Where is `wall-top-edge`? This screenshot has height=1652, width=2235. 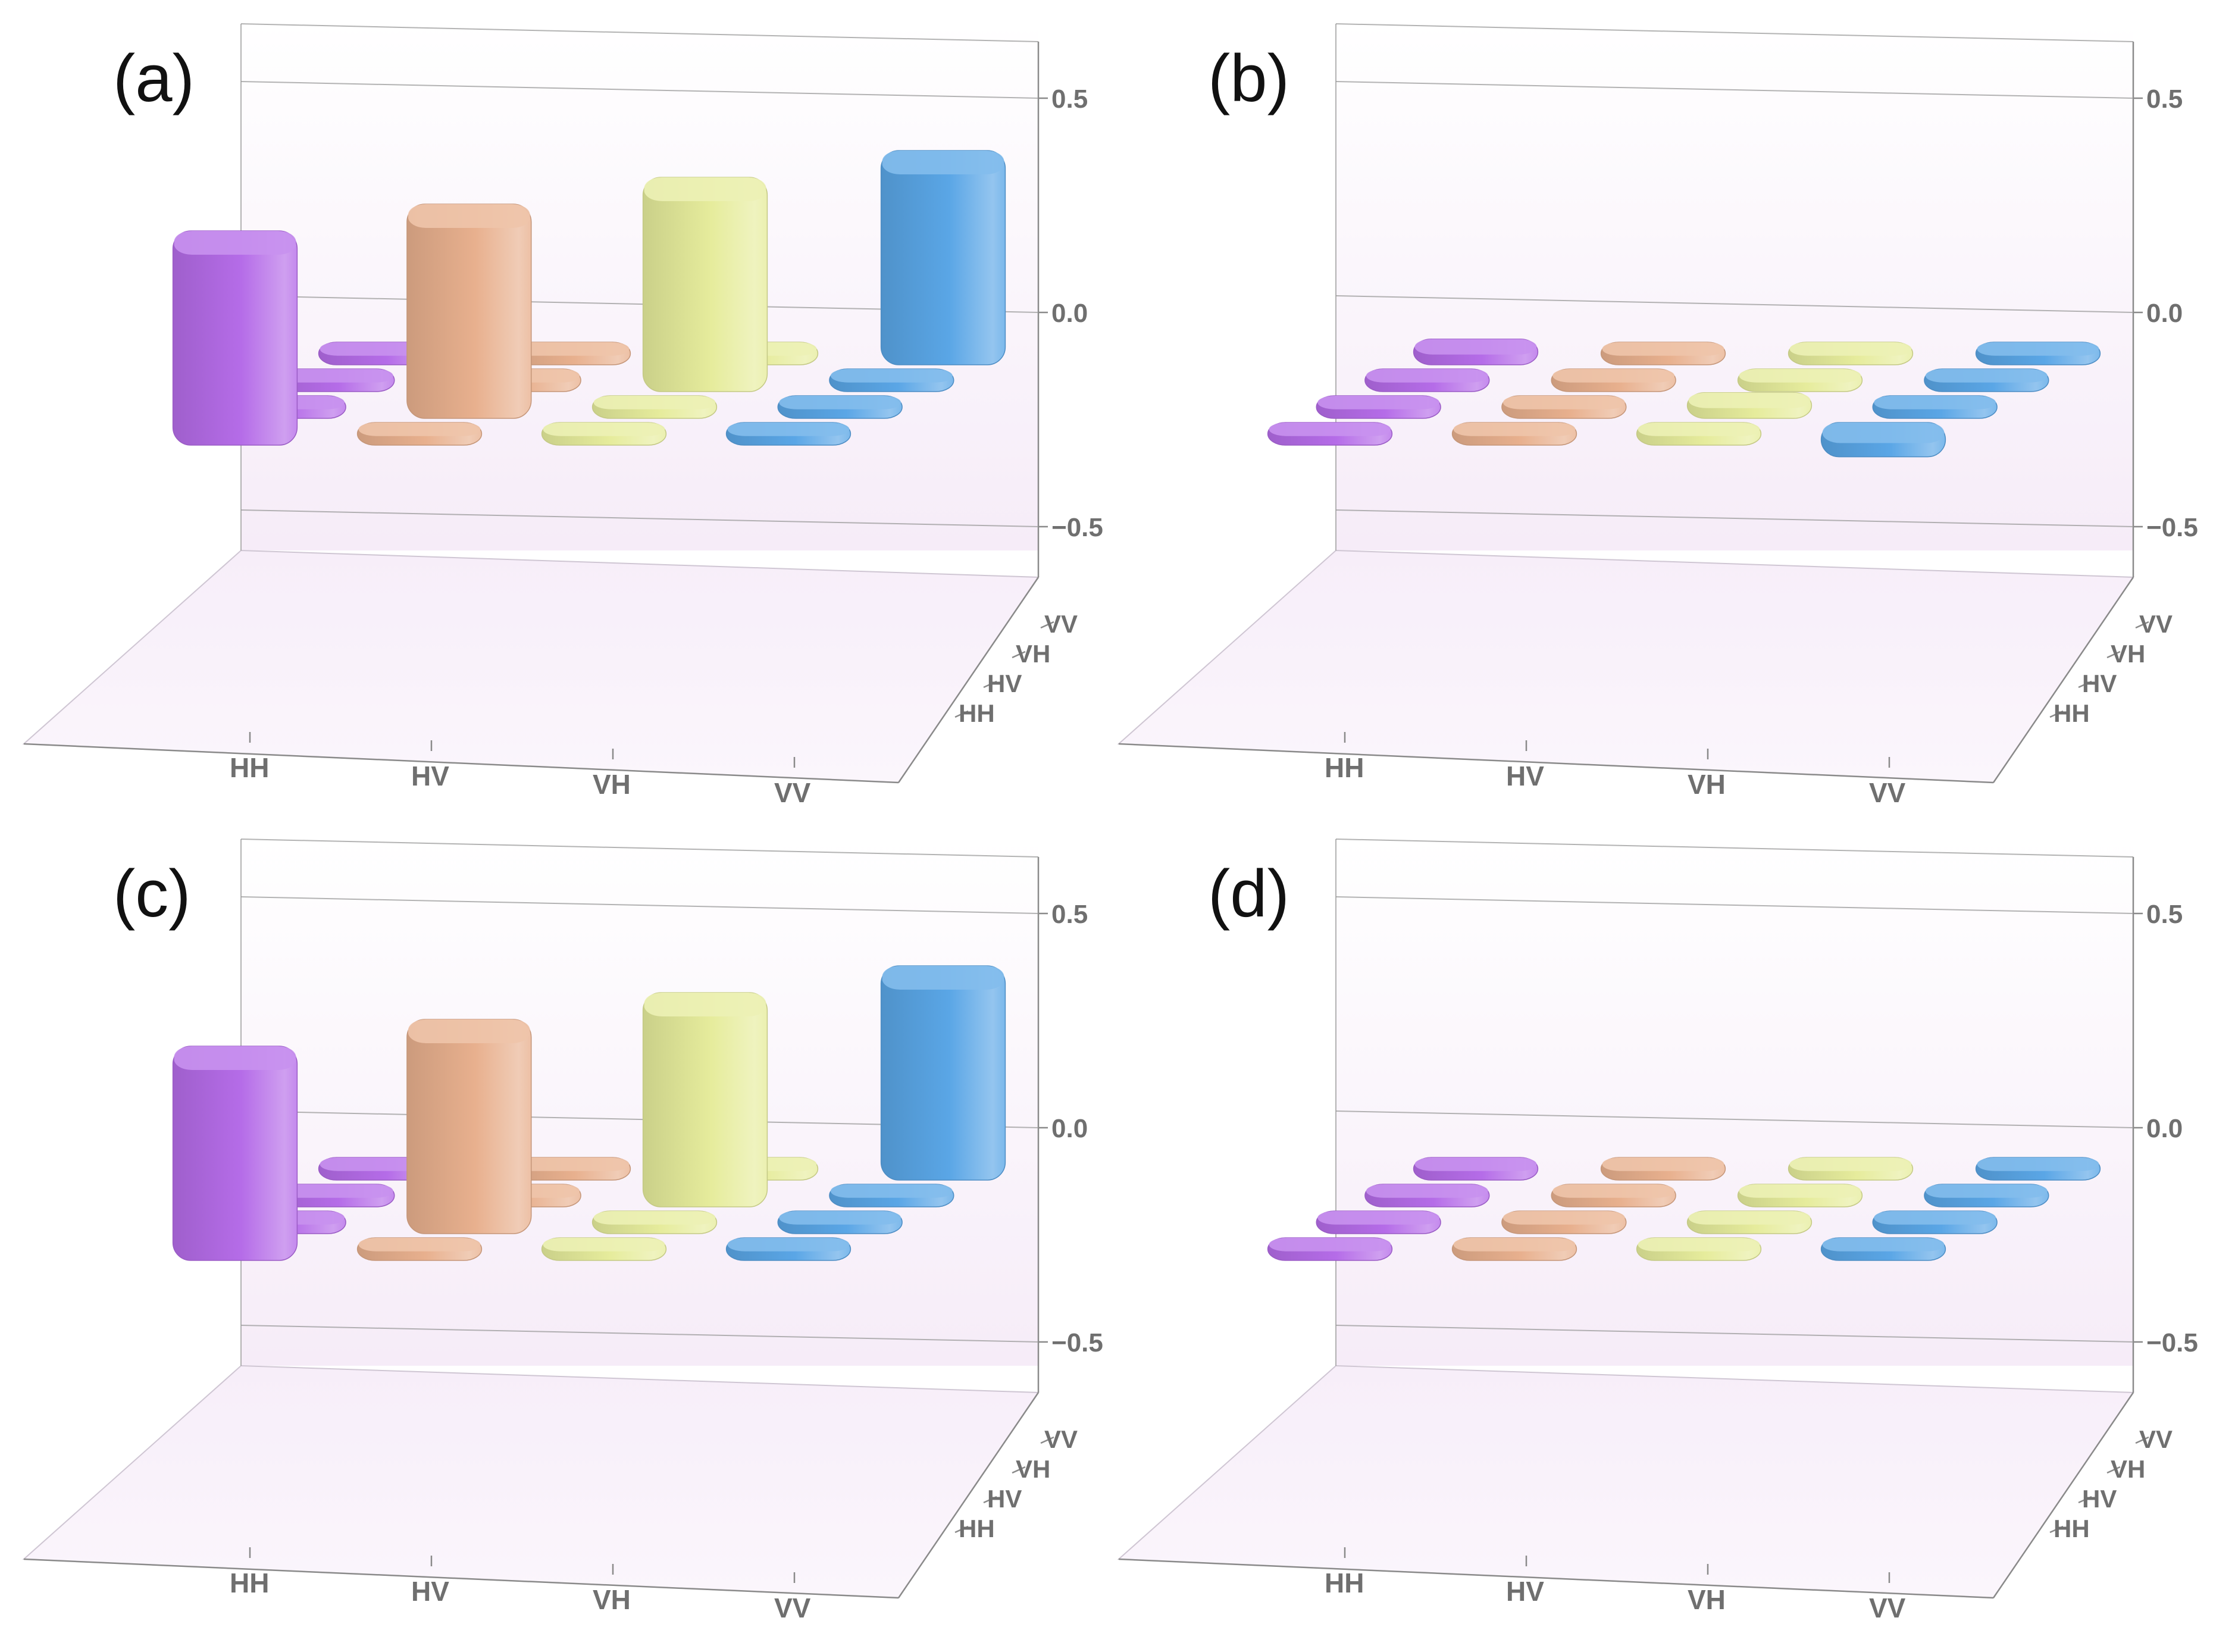
wall-top-edge is located at coordinates (1735, 848).